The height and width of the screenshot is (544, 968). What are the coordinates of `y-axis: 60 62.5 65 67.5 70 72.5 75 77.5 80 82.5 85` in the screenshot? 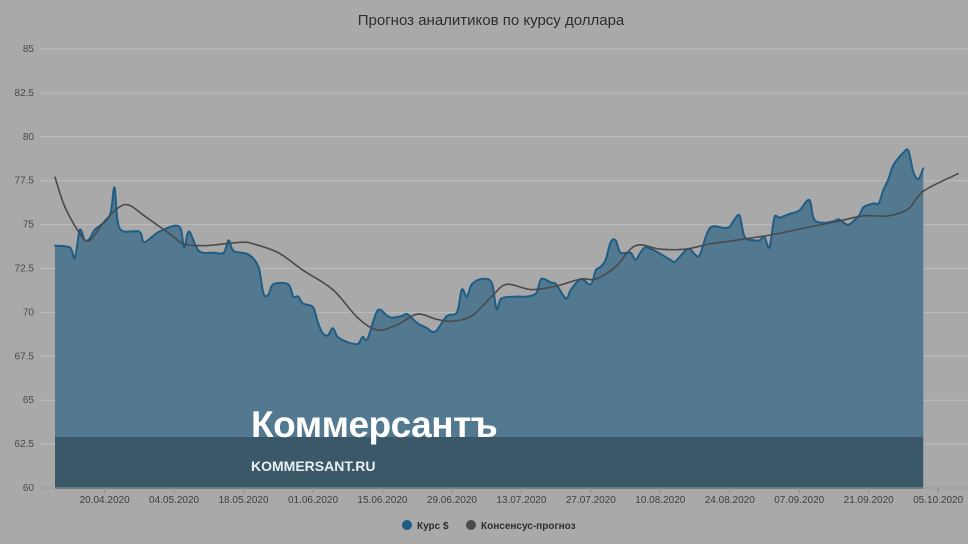 It's located at (25, 269).